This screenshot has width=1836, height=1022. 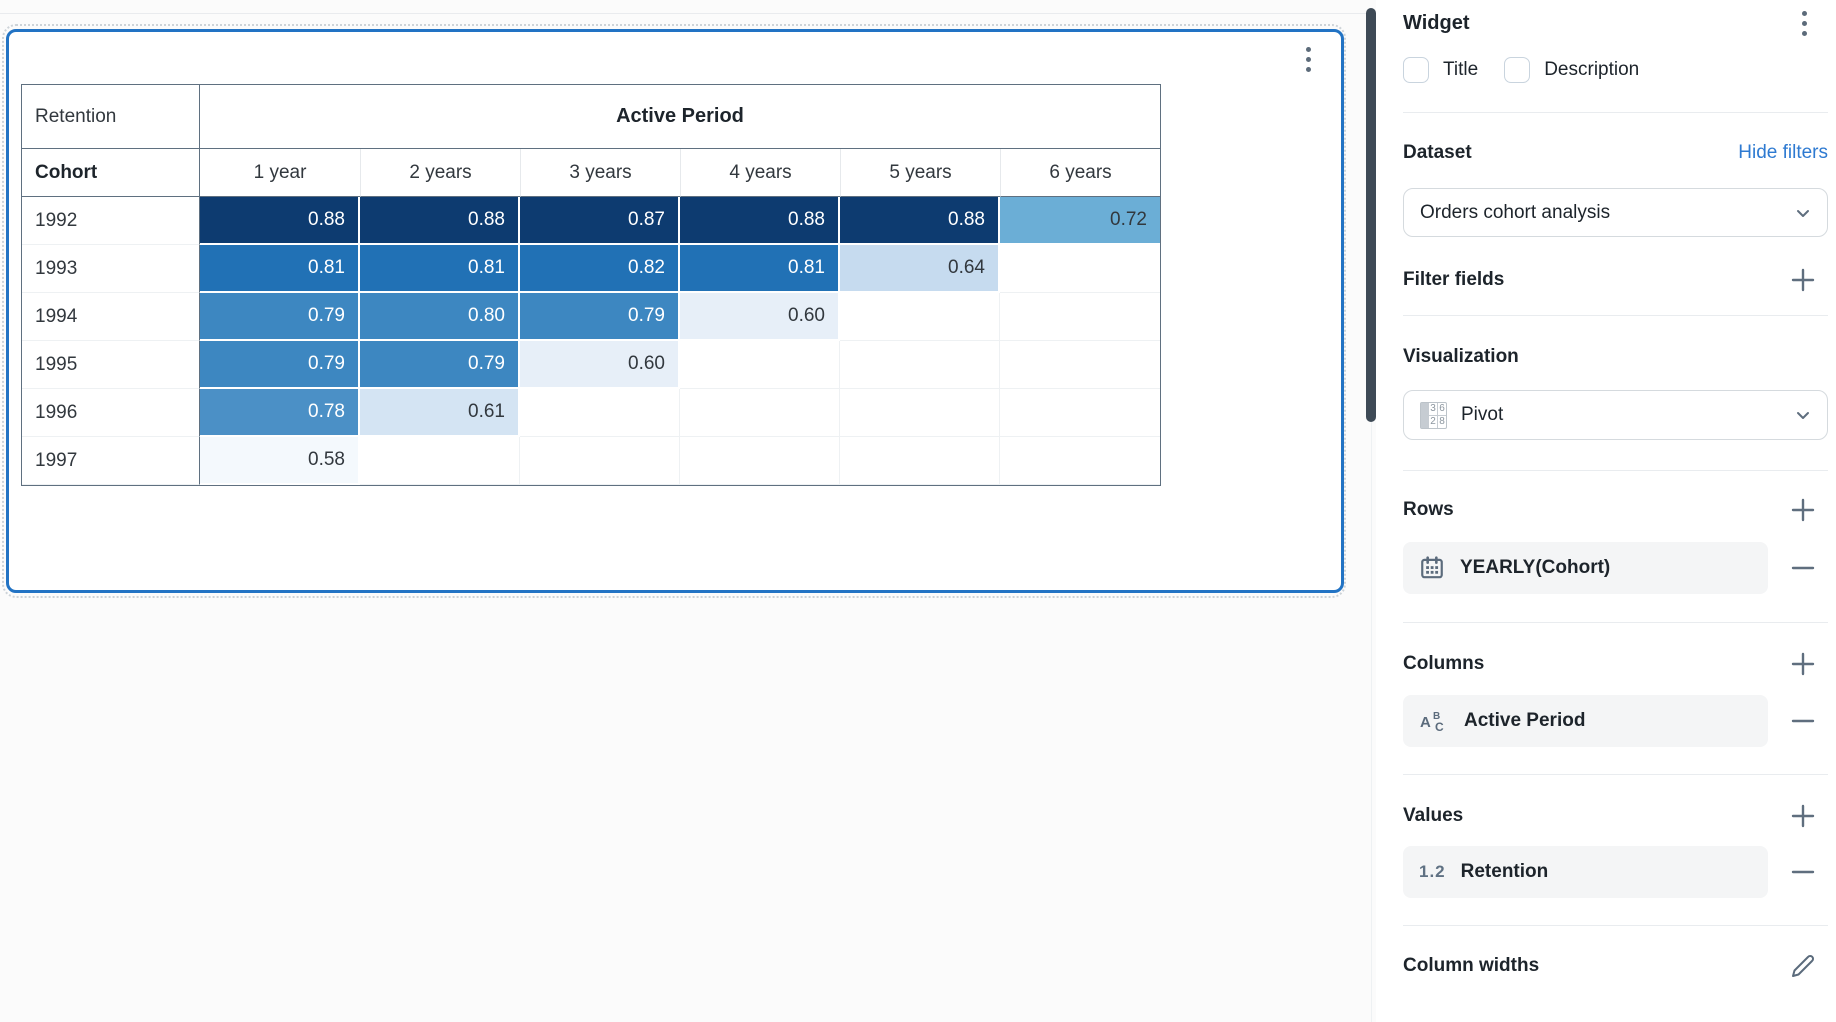 What do you see at coordinates (1615, 664) in the screenshot?
I see `columns-header-row: Columns` at bounding box center [1615, 664].